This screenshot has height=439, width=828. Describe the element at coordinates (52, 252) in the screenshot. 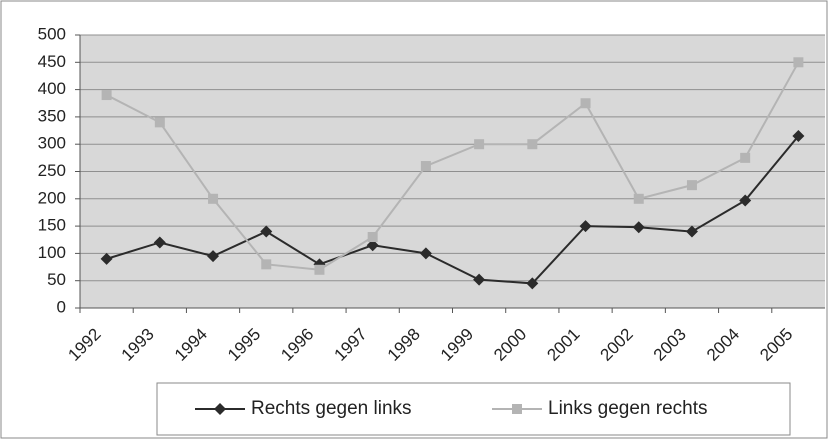

I see `y-tick-label: 100` at that location.